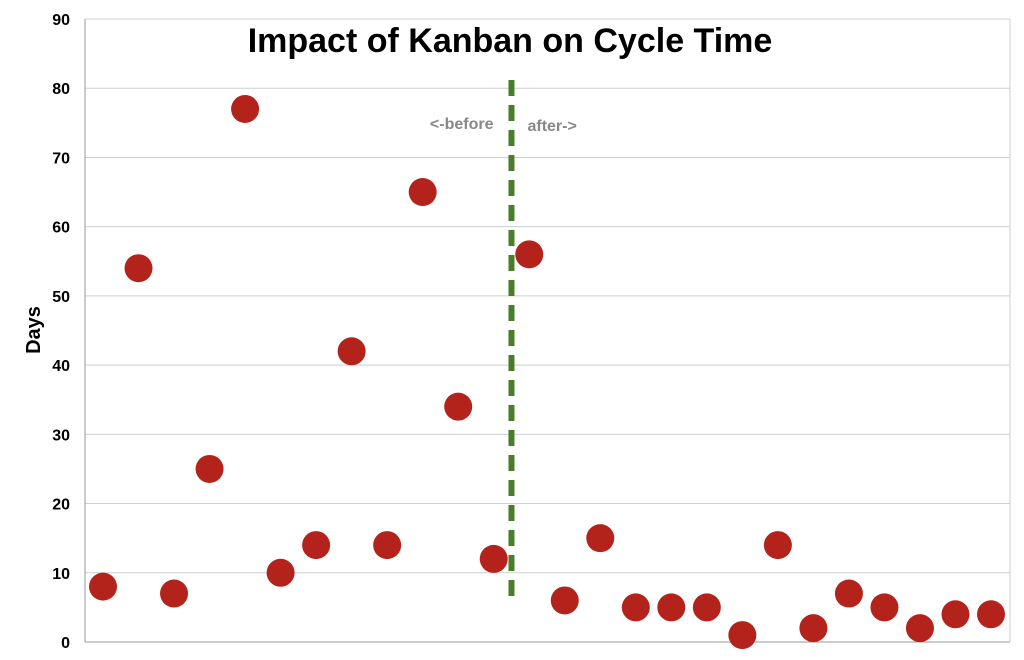  I want to click on y-tick-label: 40, so click(61, 366).